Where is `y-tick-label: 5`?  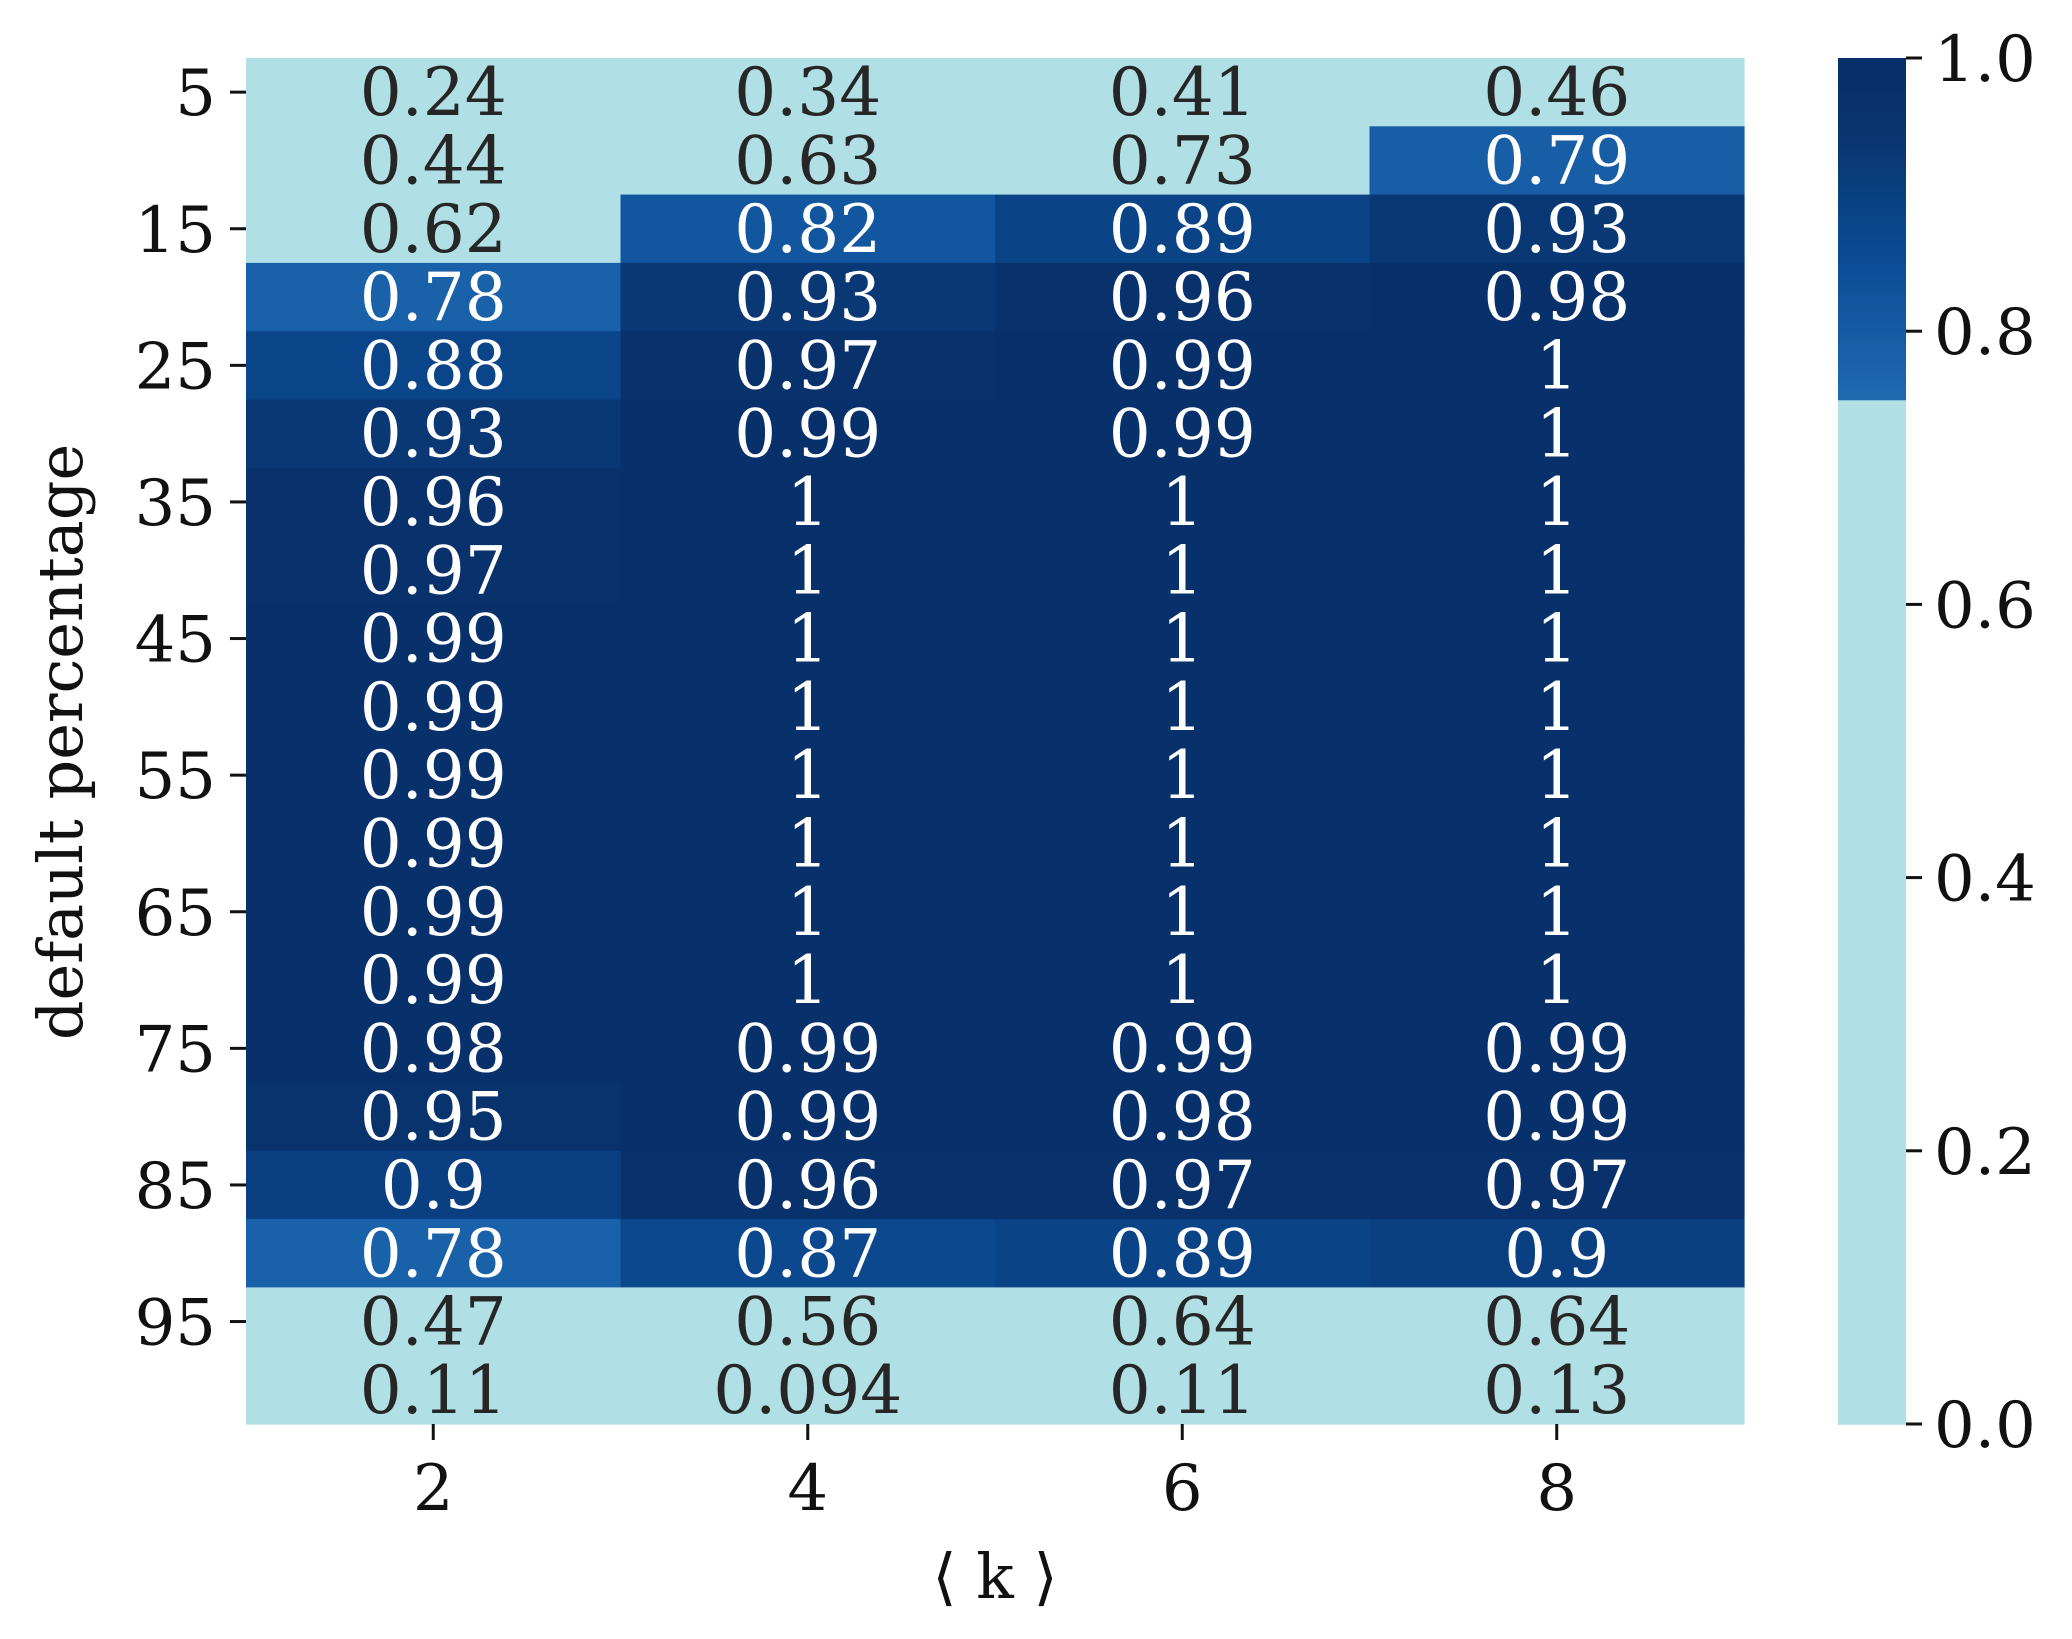
y-tick-label: 5 is located at coordinates (195, 94).